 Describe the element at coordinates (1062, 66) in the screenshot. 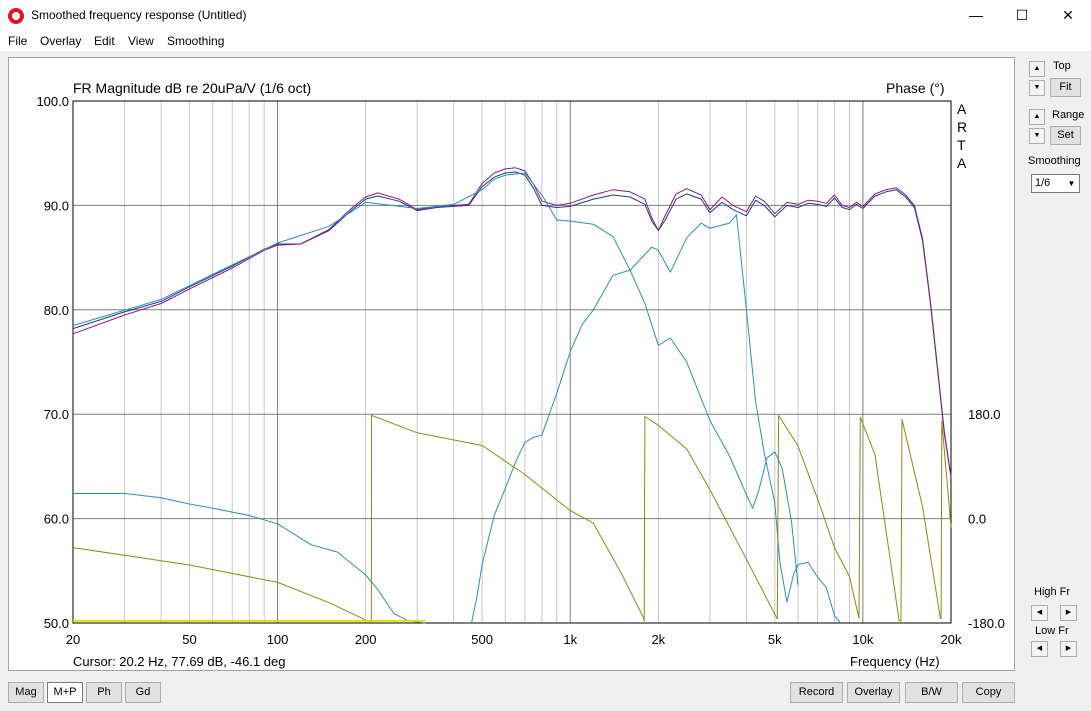

I see `top-label: Top` at that location.